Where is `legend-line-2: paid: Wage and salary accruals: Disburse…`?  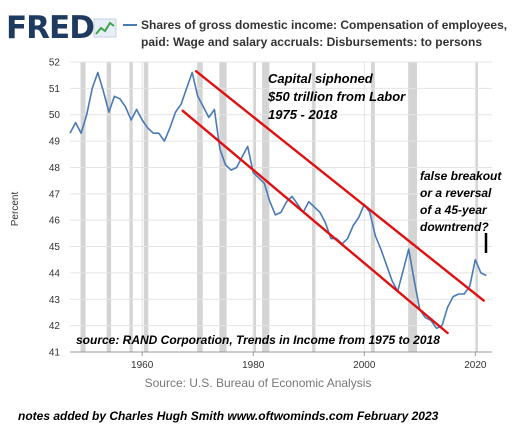
legend-line-2: paid: Wage and salary accruals: Disburse… is located at coordinates (311, 42).